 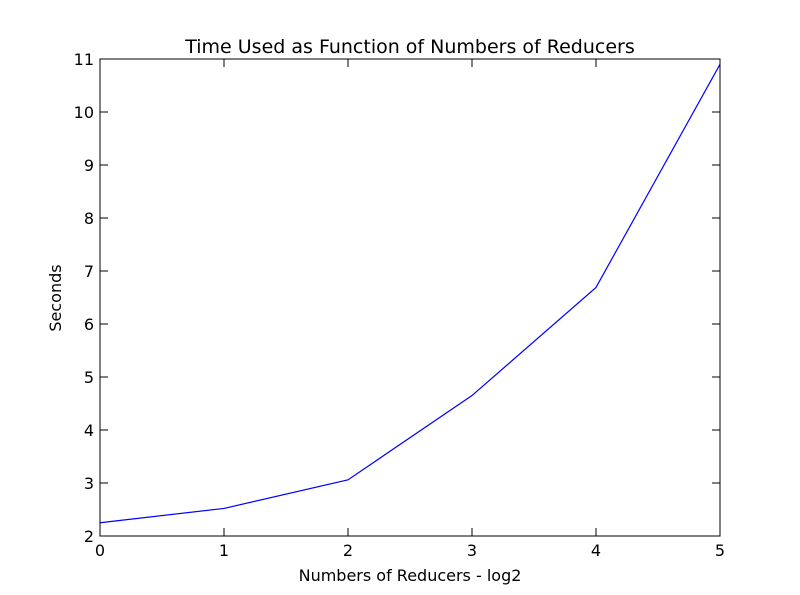 I want to click on y-tick-label: 9, so click(x=89, y=165).